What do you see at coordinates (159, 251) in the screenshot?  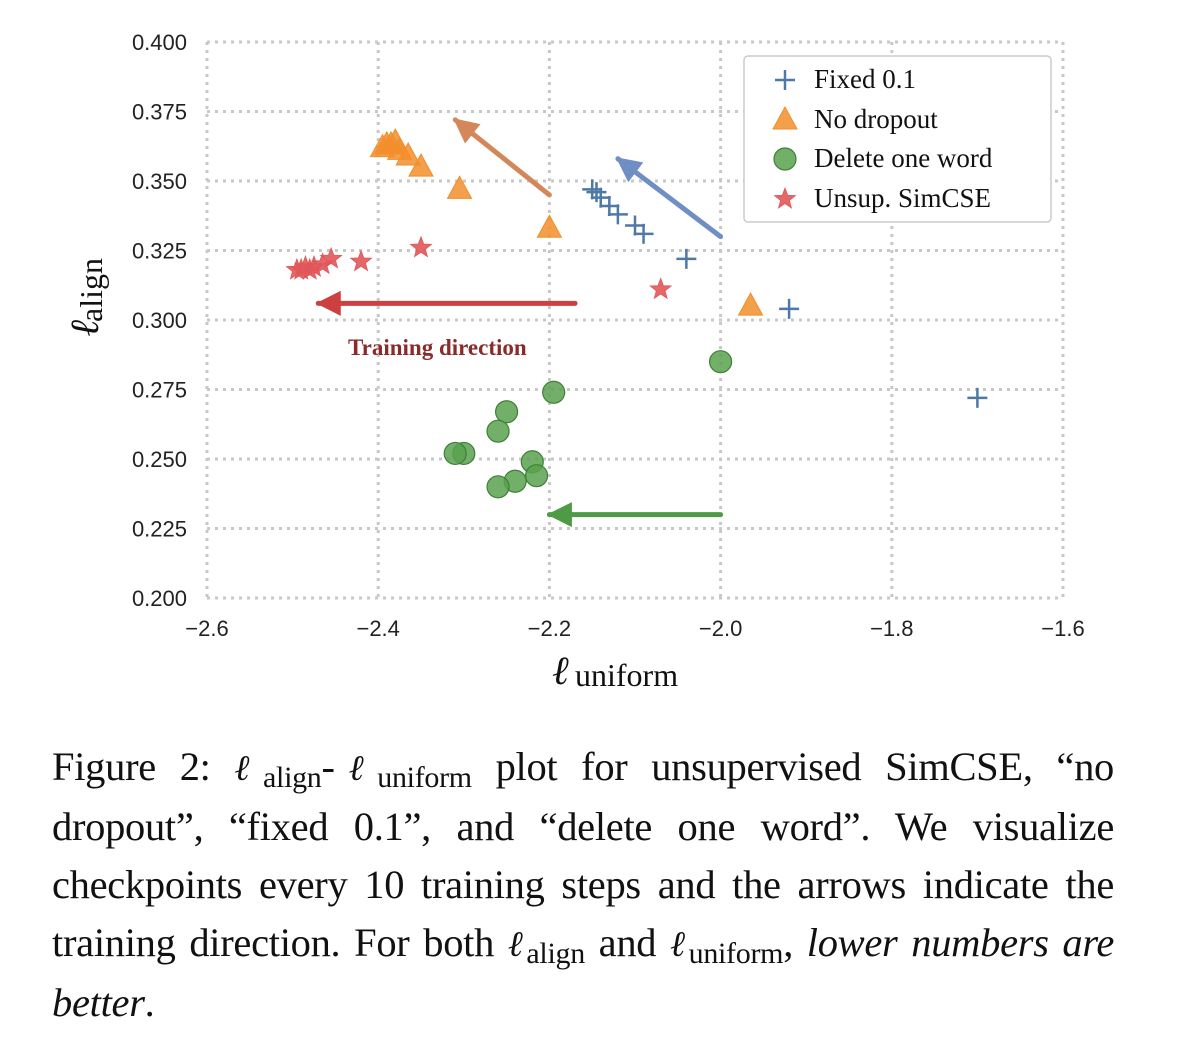 I see `y-tick-label: 0.325` at bounding box center [159, 251].